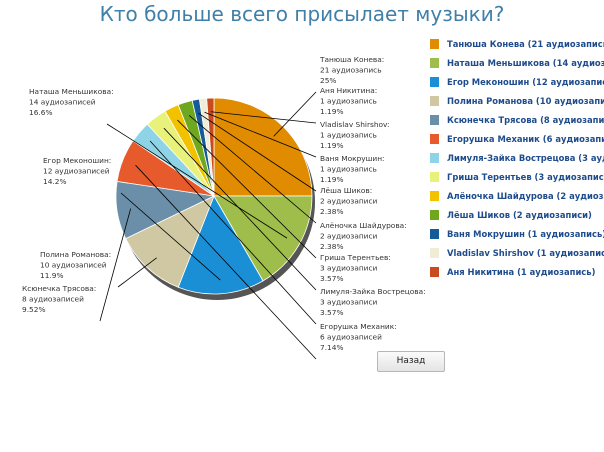 This screenshot has width=604, height=452. Describe the element at coordinates (59, 299) in the screenshot. I see `slice-label-4: Ксюнечка Трясова: 8 аудиозаписей 9.52%` at that location.